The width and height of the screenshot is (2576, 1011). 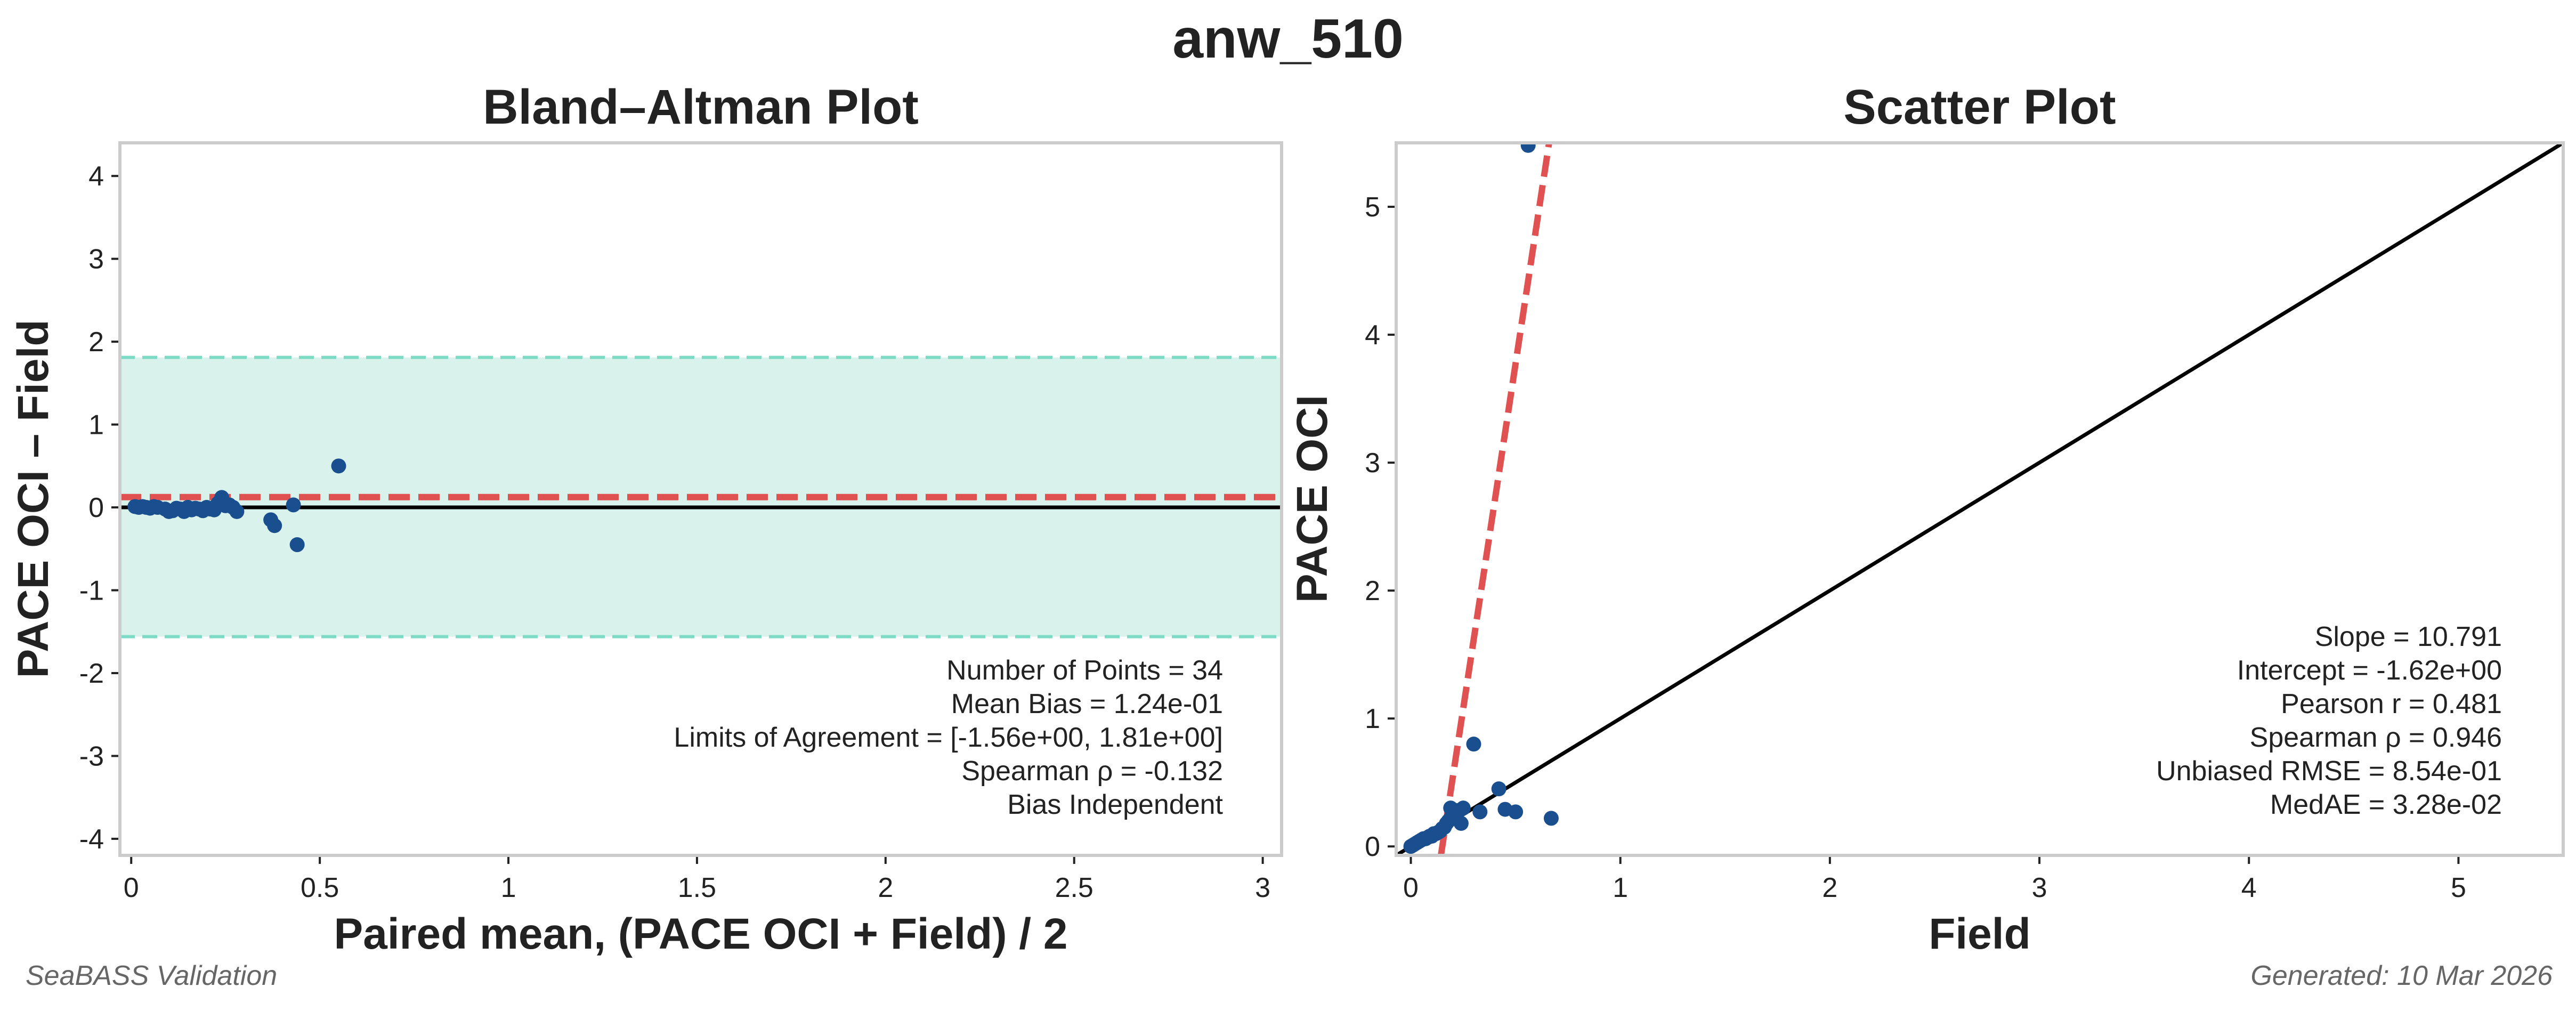 I want to click on scatter-stat-line: Unbiased RMSE = 8.54e-01, so click(x=2329, y=771).